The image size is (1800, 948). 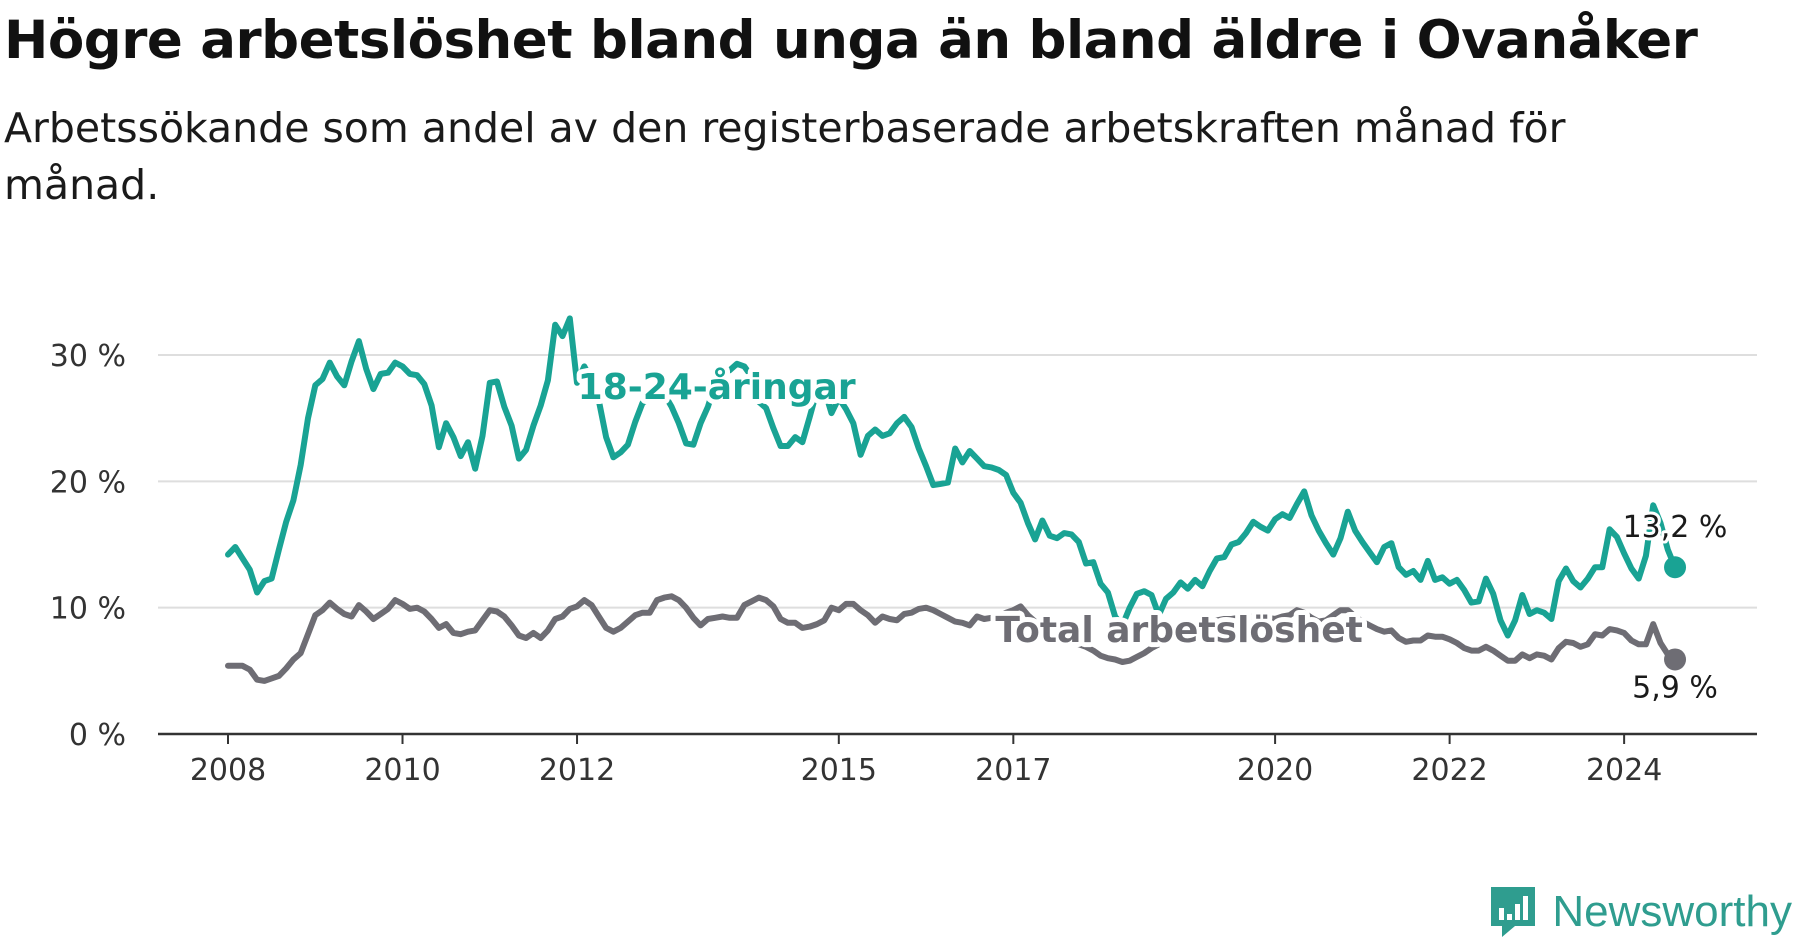 What do you see at coordinates (717, 387) in the screenshot?
I see `series-name-label: 18-24-åringar` at bounding box center [717, 387].